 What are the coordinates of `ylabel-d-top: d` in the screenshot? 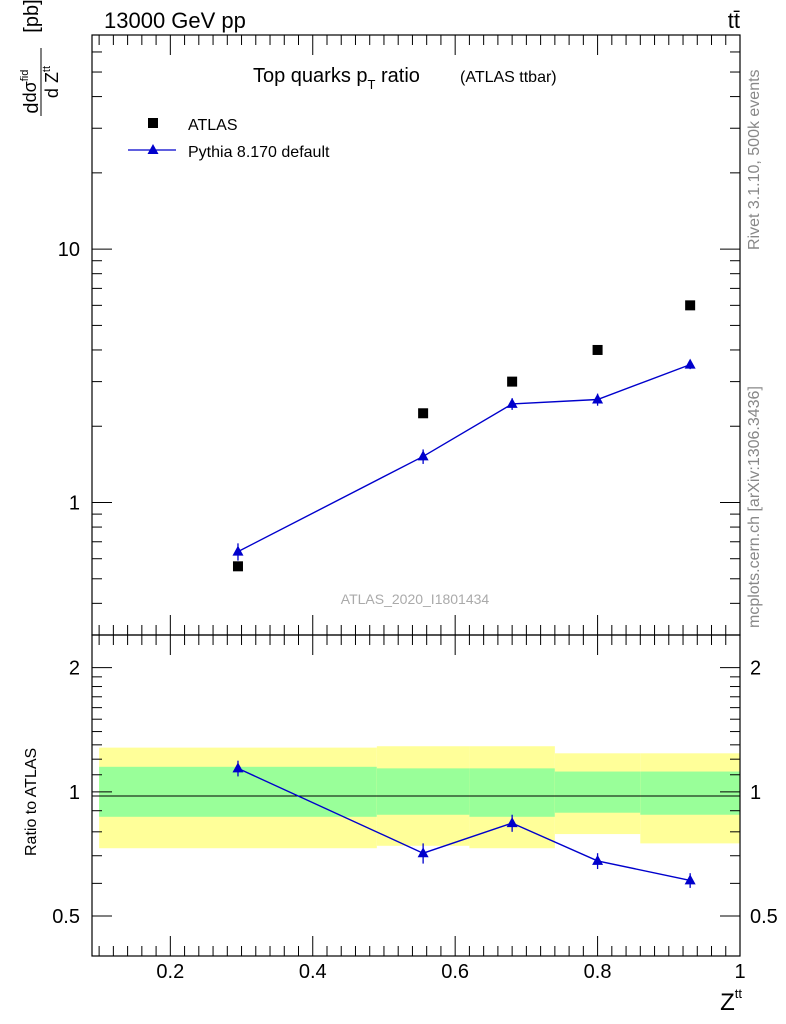 It's located at (32, 107).